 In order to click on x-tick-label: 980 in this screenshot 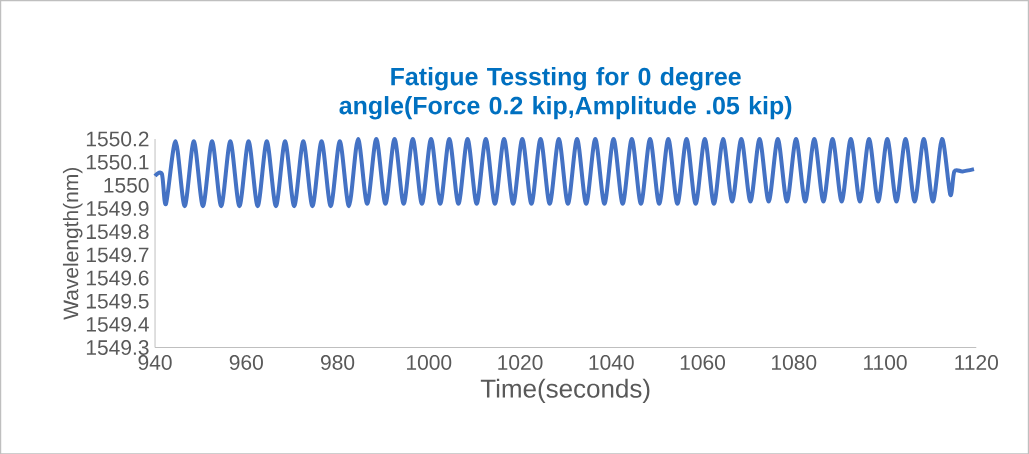, I will do `click(338, 362)`.